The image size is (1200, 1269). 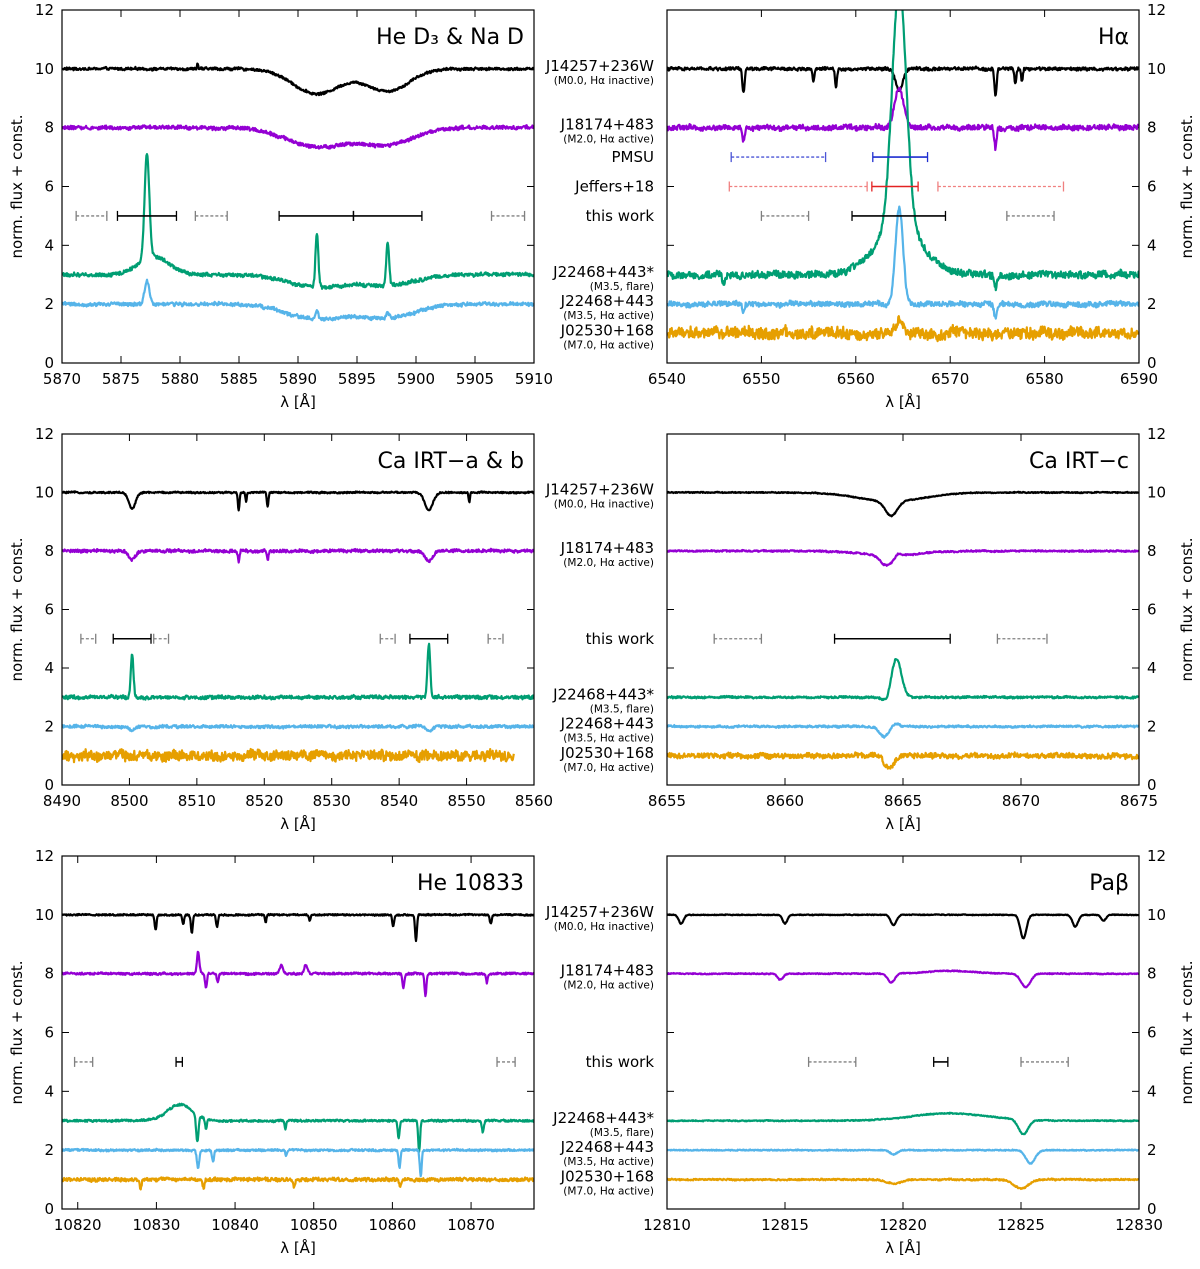 I want to click on x-tick-label: 8655, so click(x=667, y=801).